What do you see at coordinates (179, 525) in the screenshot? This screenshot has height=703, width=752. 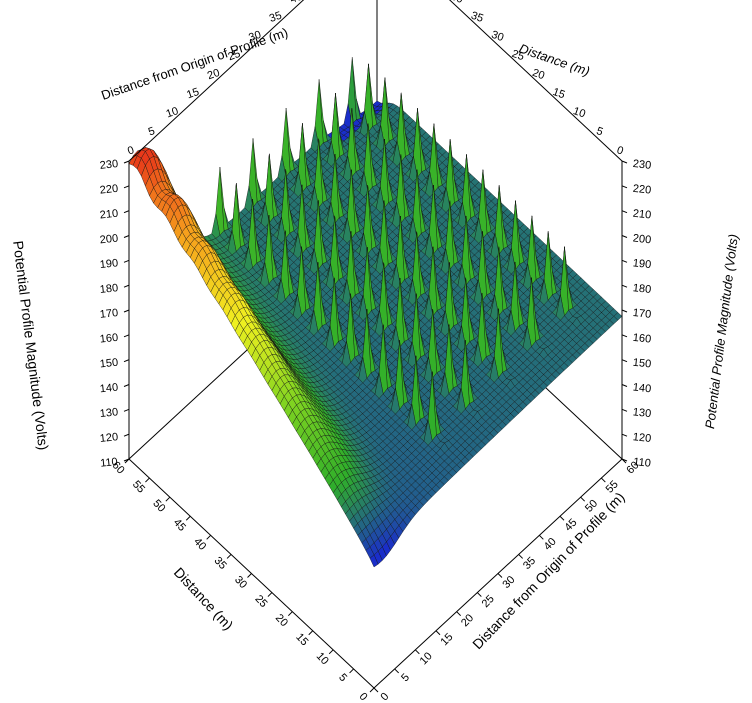 I see `distance-tick-label-bottom-left: 45` at bounding box center [179, 525].